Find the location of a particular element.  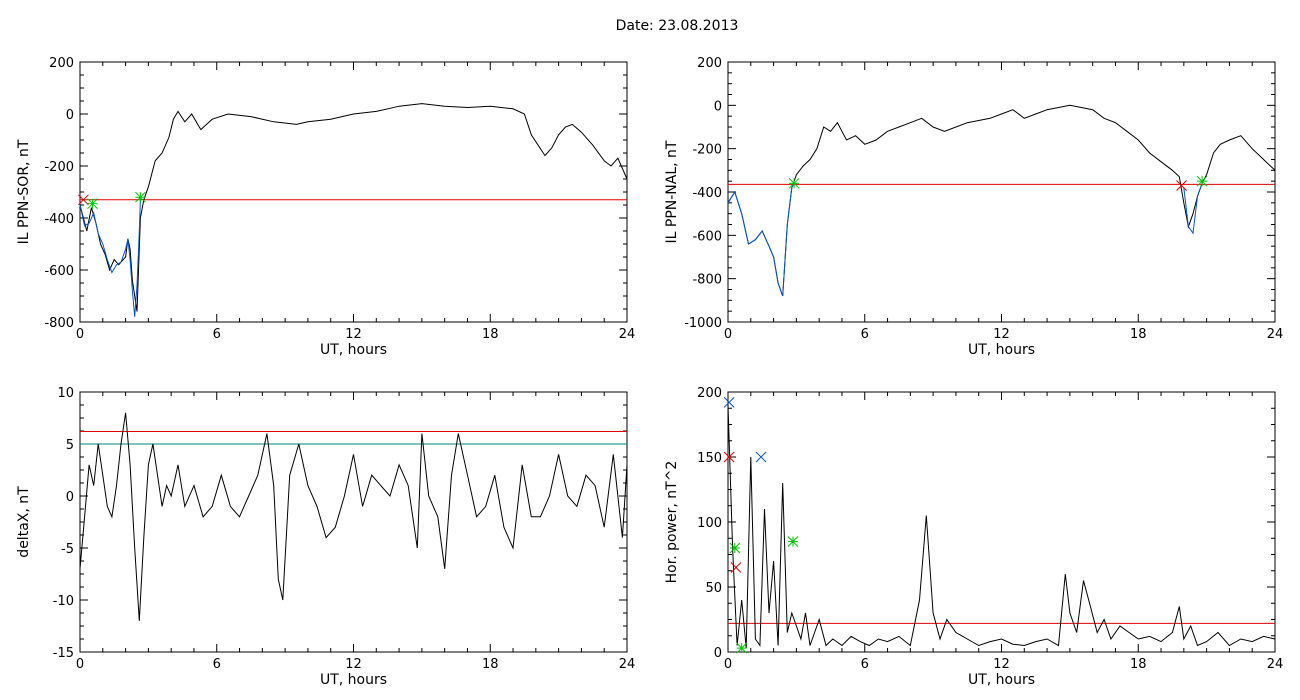

sor-ytick-label: 200 is located at coordinates (61, 63).